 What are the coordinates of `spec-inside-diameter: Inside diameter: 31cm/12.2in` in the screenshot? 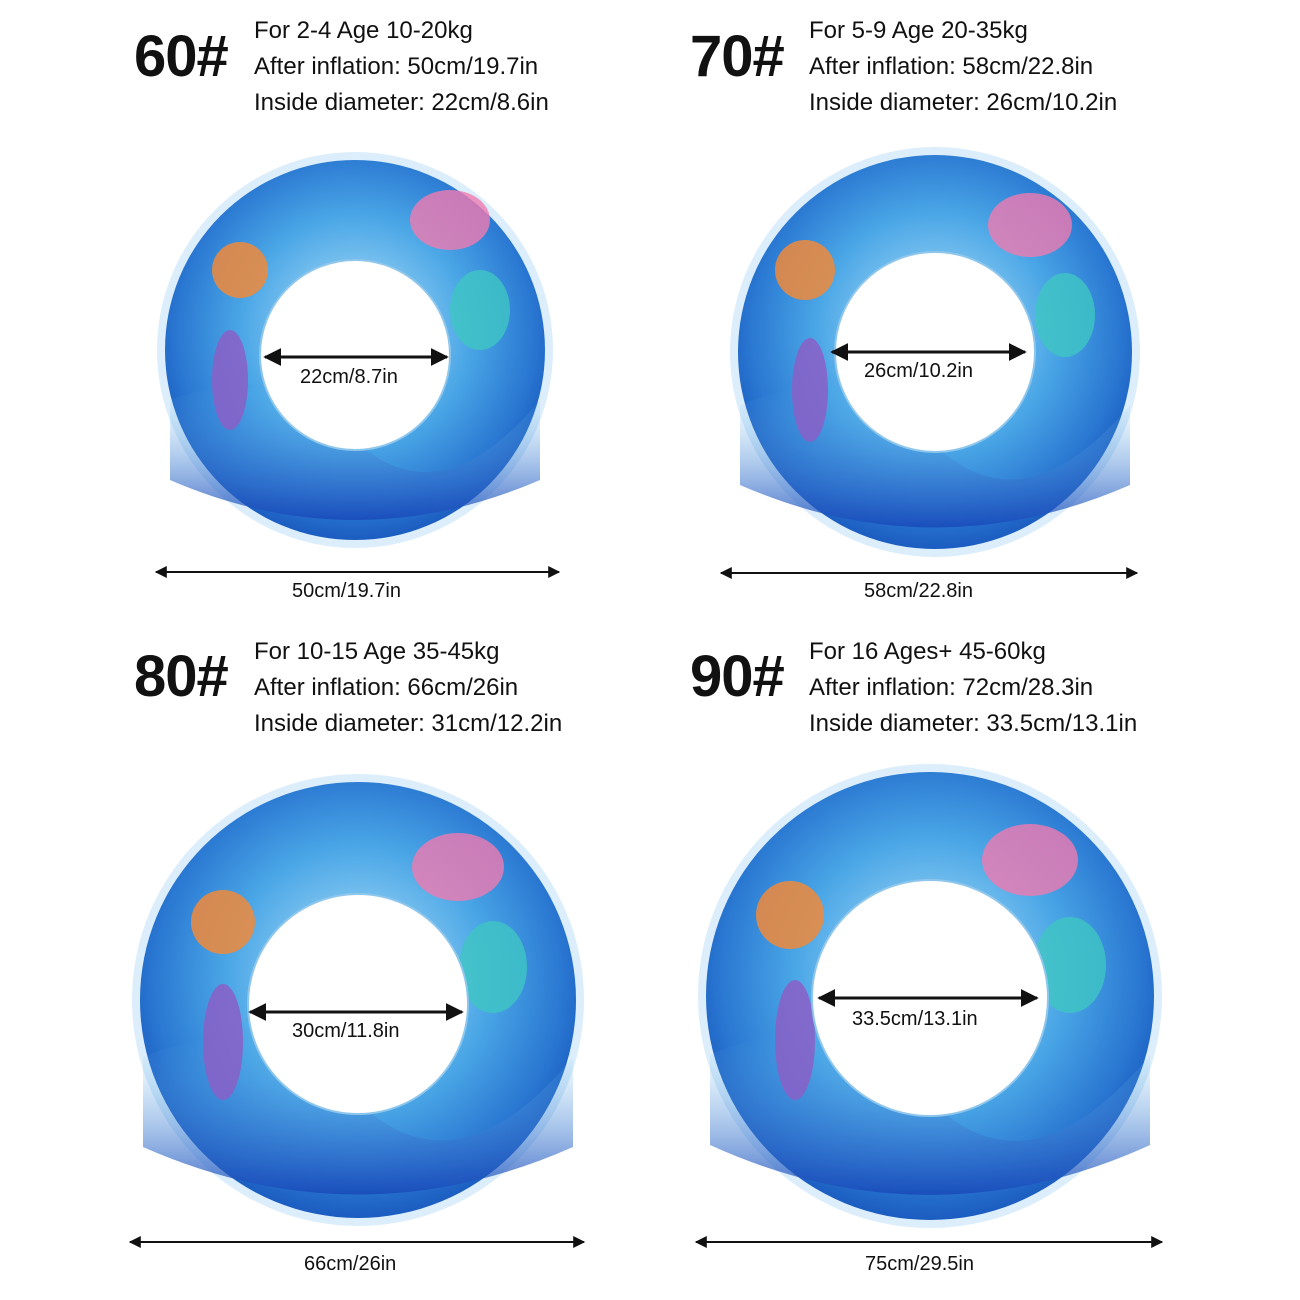 It's located at (408, 723).